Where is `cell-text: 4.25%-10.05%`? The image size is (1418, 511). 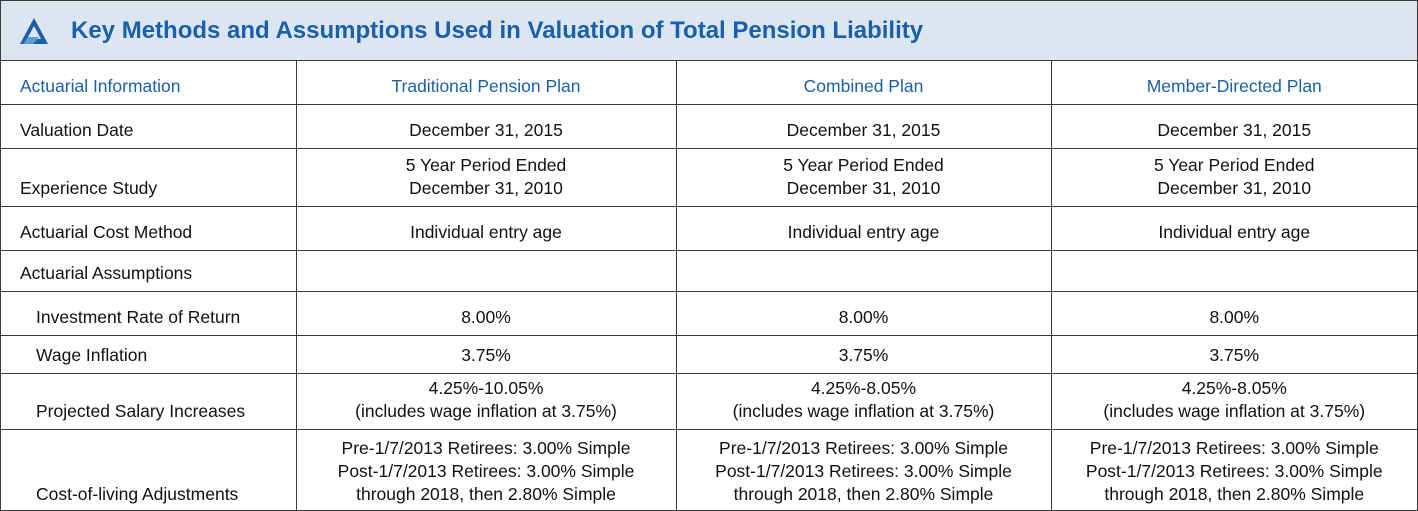
cell-text: 4.25%-10.05% is located at coordinates (486, 387).